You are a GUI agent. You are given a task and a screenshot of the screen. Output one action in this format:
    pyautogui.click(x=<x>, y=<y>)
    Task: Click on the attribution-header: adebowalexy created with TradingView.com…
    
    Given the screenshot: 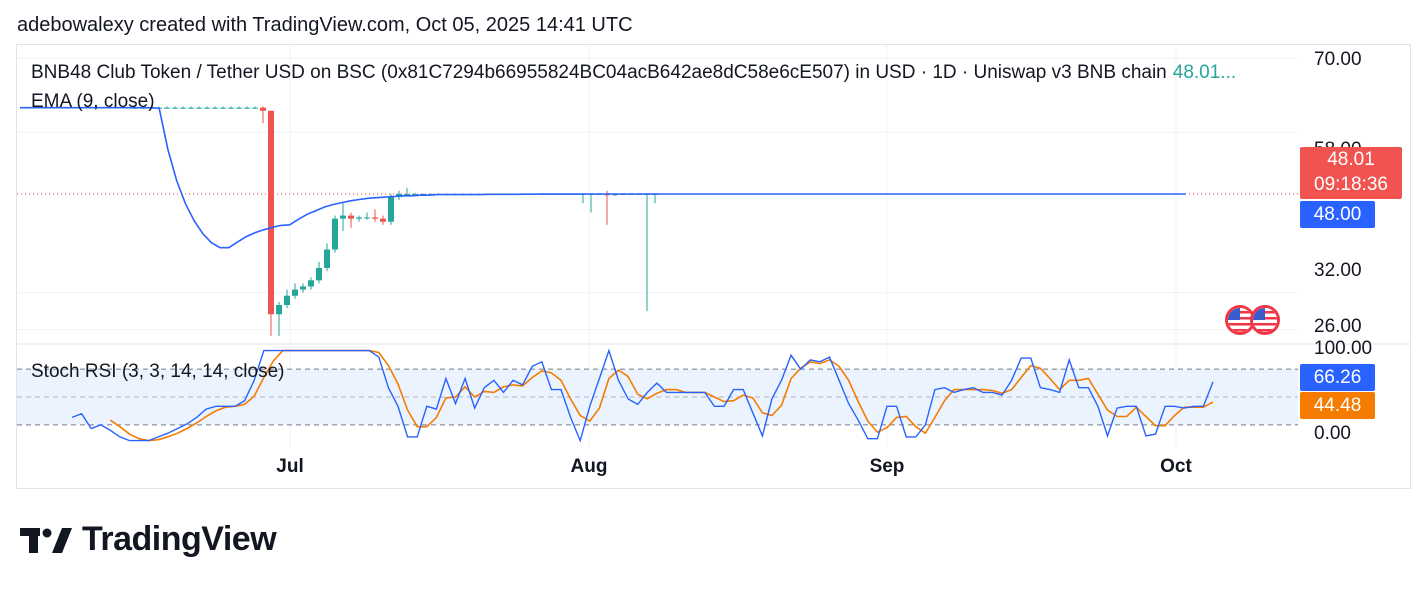 What is the action you would take?
    pyautogui.click(x=325, y=25)
    